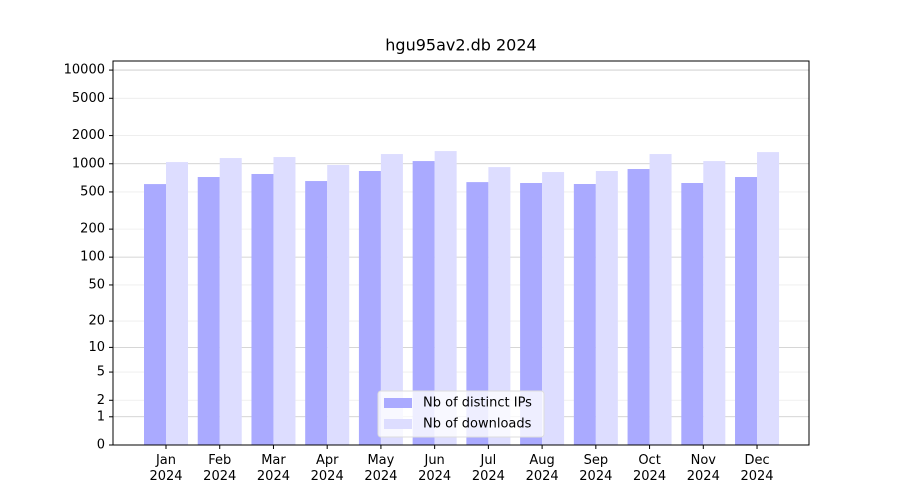 Image resolution: width=900 pixels, height=500 pixels. Describe the element at coordinates (650, 468) in the screenshot. I see `x-tick-label: Oct 2024` at that location.